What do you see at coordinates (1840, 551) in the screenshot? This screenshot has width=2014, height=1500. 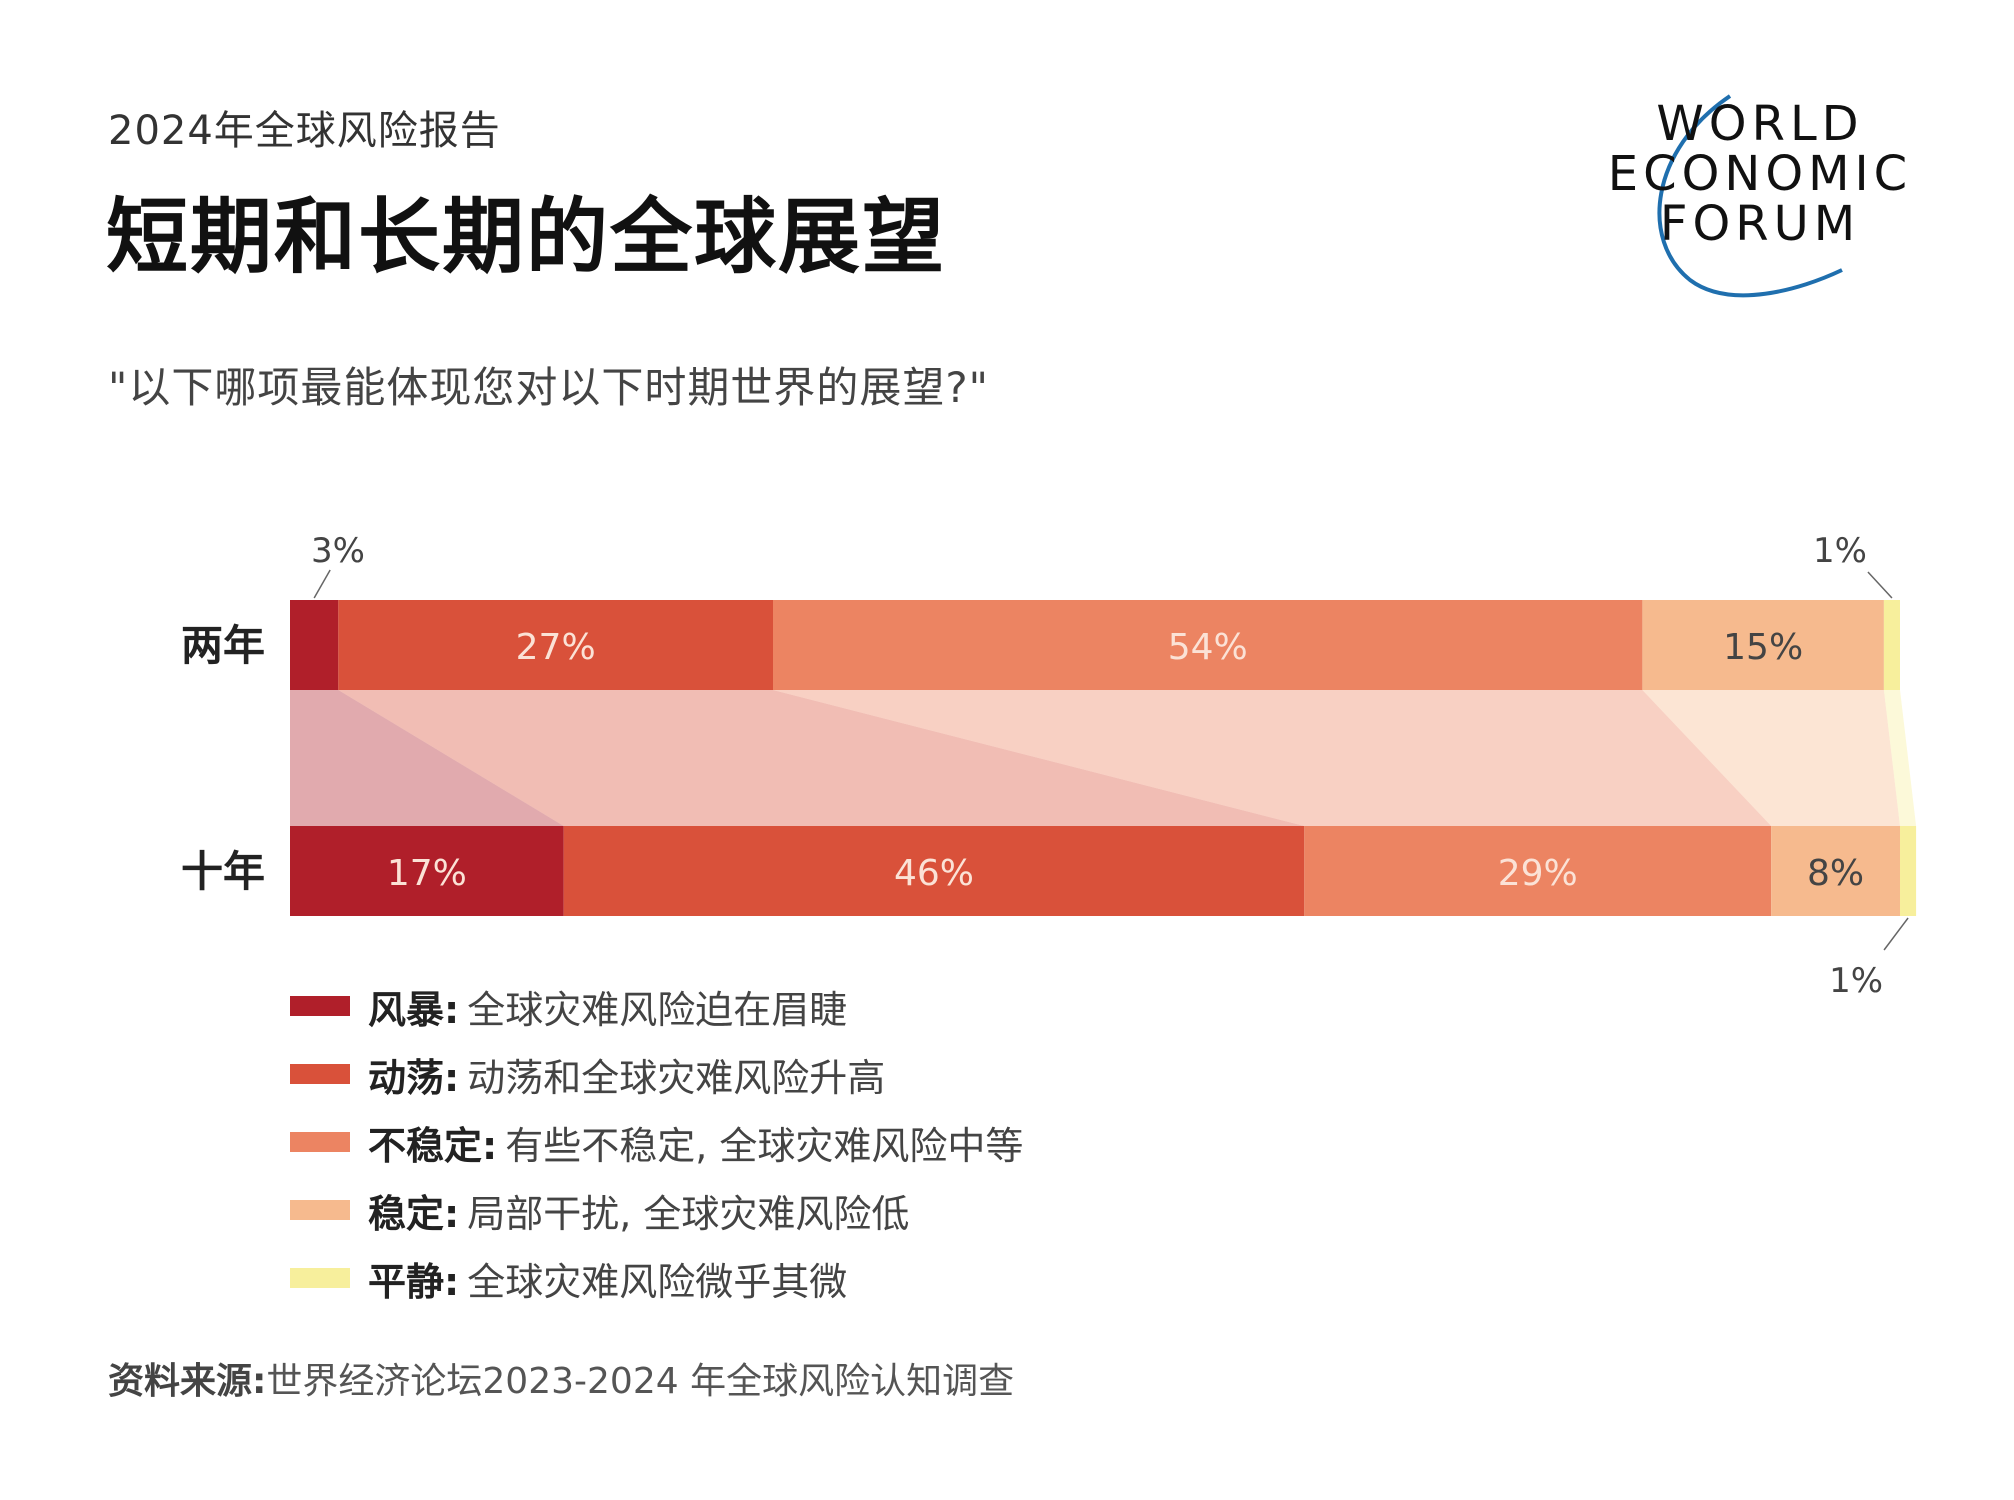 I see `data-label-two-year-calm: 1%` at bounding box center [1840, 551].